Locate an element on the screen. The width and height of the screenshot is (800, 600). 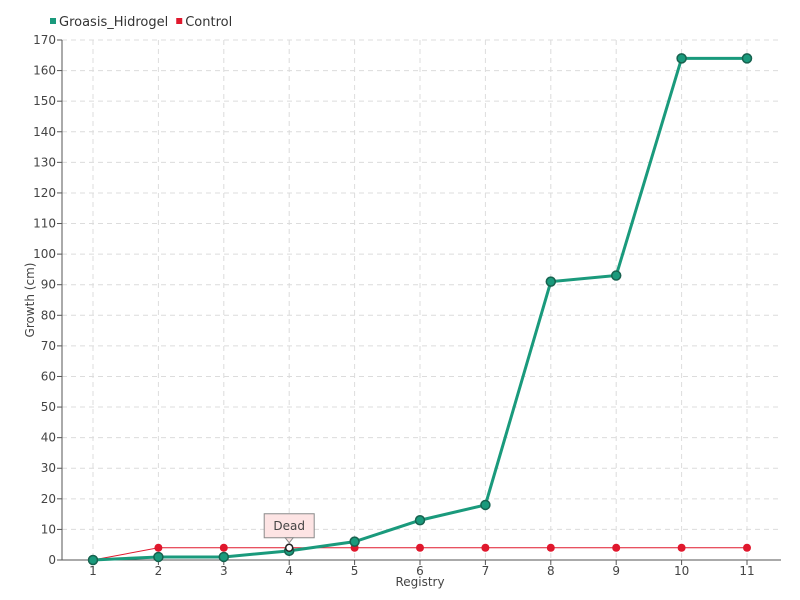
x-tick-label: 9 is located at coordinates (616, 571).